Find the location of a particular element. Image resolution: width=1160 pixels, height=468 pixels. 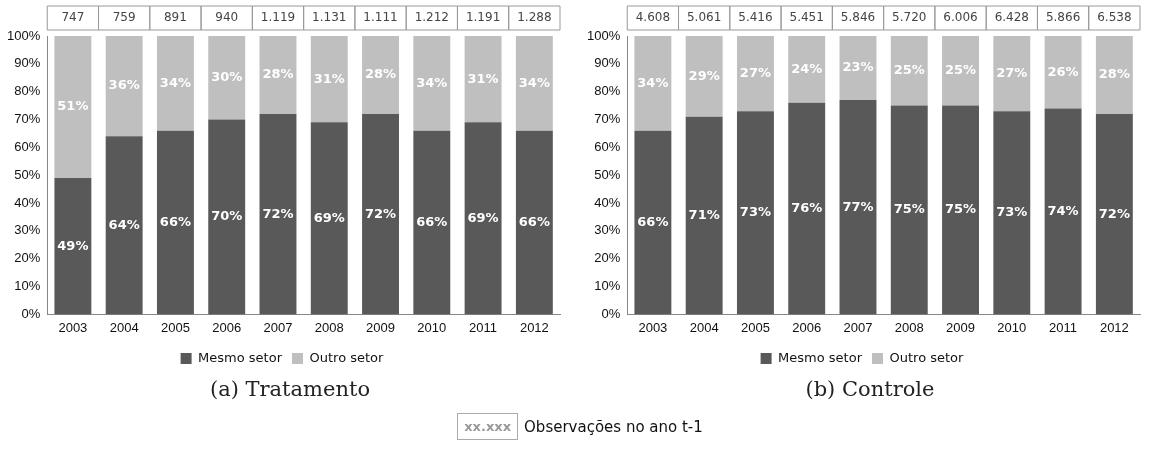

text: 1.212 is located at coordinates (431, 17).